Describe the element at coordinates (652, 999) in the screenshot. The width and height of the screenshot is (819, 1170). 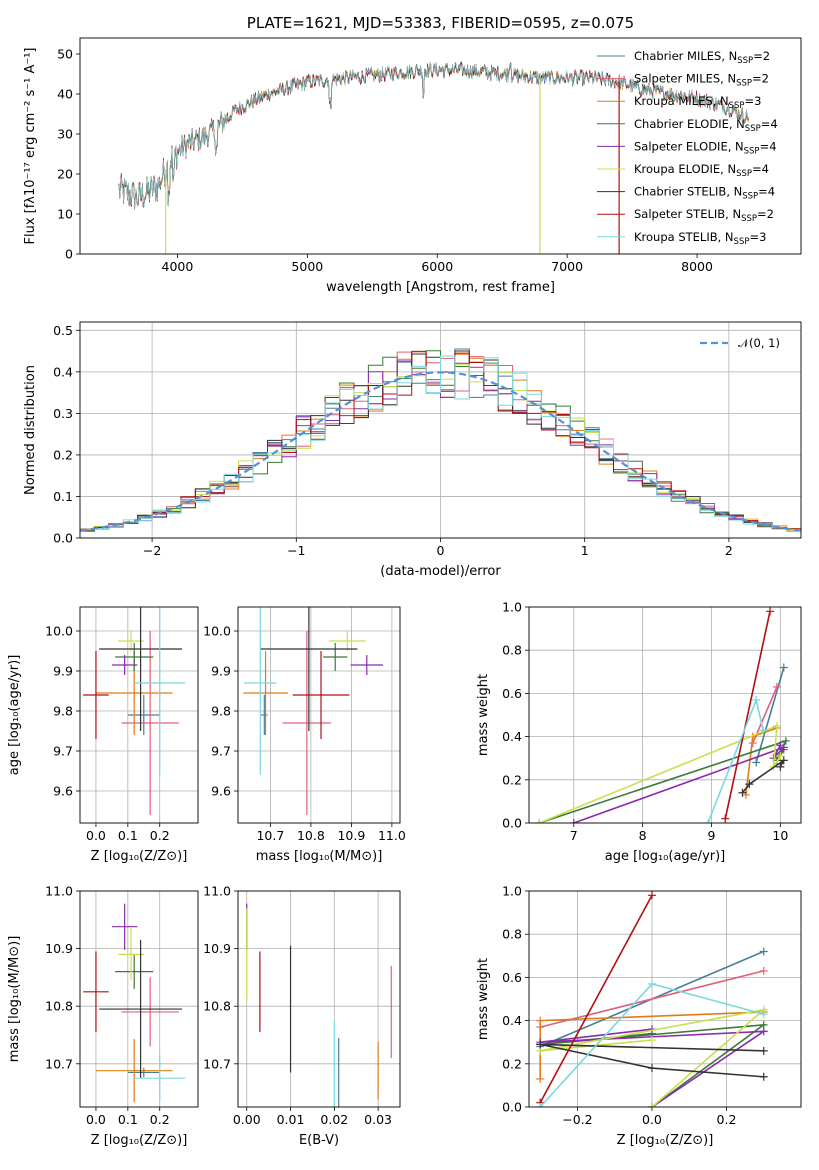
I see `weight-vs-Z-series-salpeter-miles` at that location.